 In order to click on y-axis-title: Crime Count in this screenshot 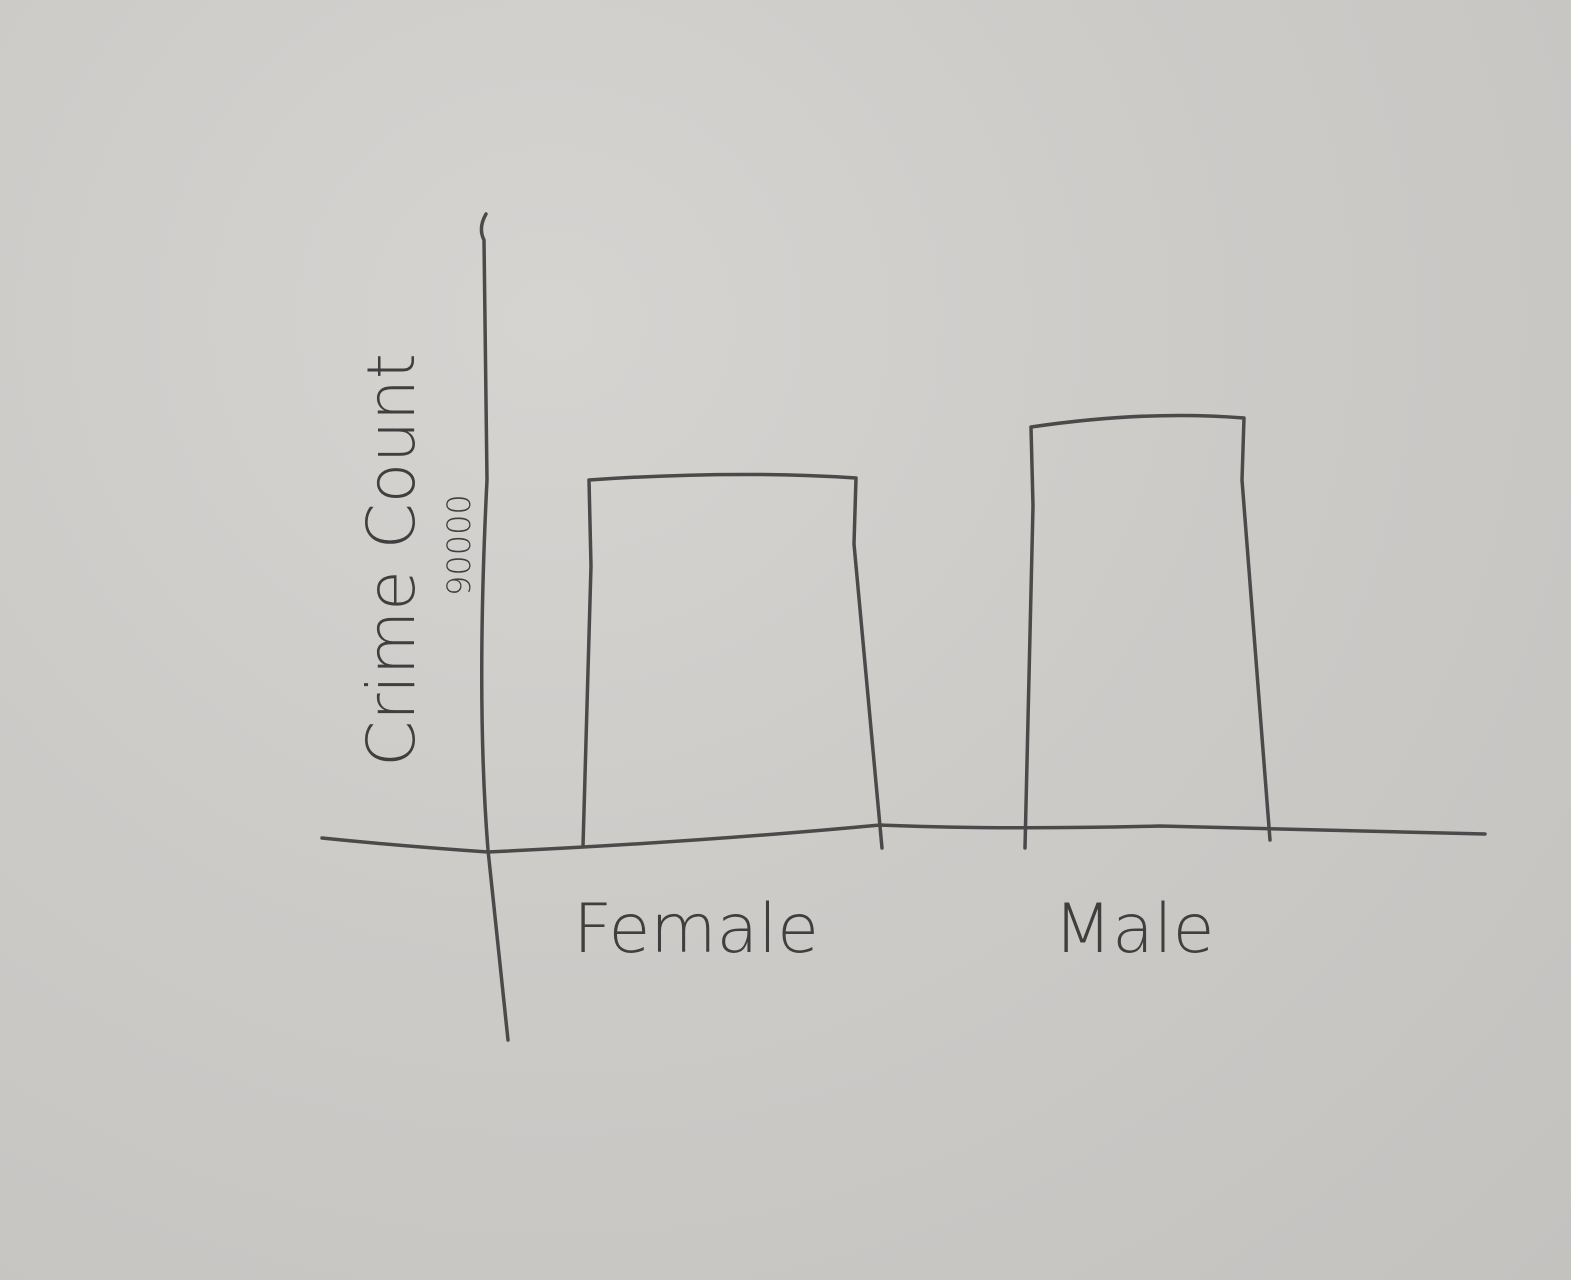, I will do `click(391, 559)`.